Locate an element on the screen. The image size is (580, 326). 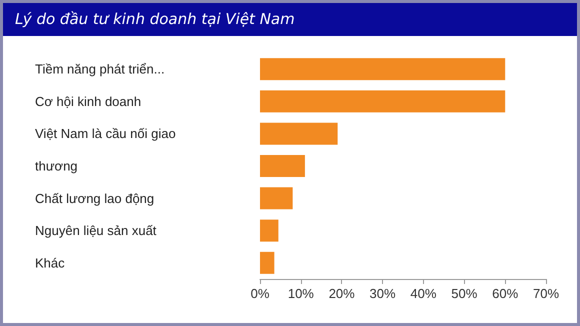
x-tick-label: 60% is located at coordinates (505, 293).